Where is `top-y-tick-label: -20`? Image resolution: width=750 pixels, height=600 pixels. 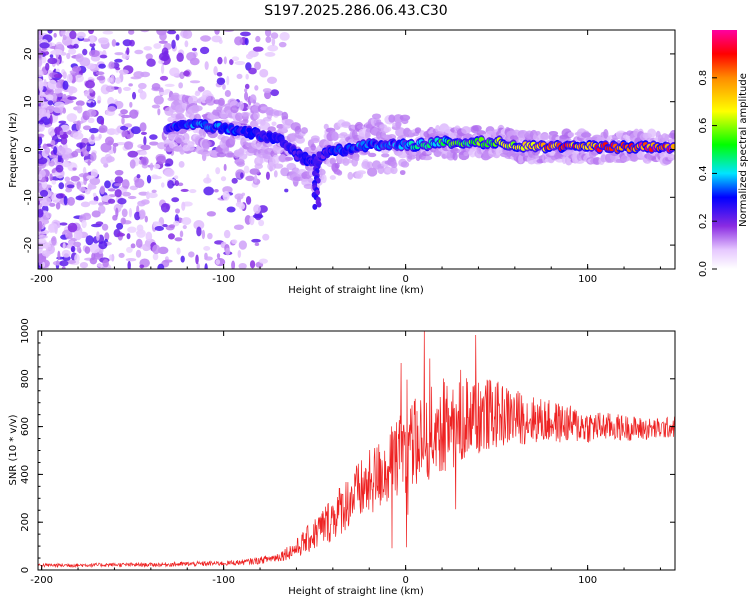 top-y-tick-label: -20 is located at coordinates (28, 245).